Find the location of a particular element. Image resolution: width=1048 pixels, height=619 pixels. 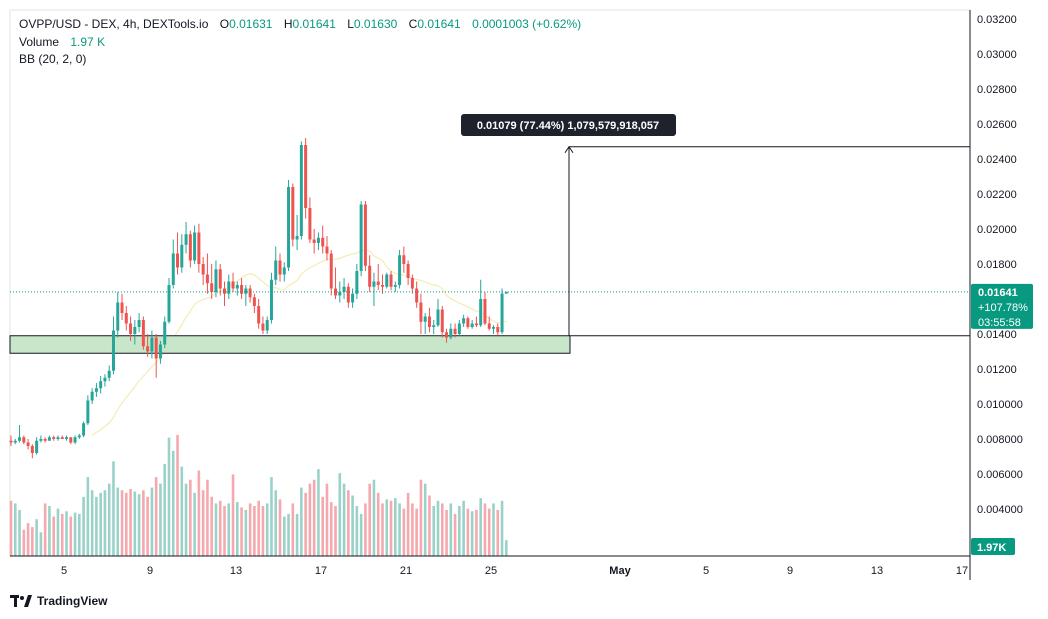

y-tick-label: 0.004000 is located at coordinates (1000, 510).